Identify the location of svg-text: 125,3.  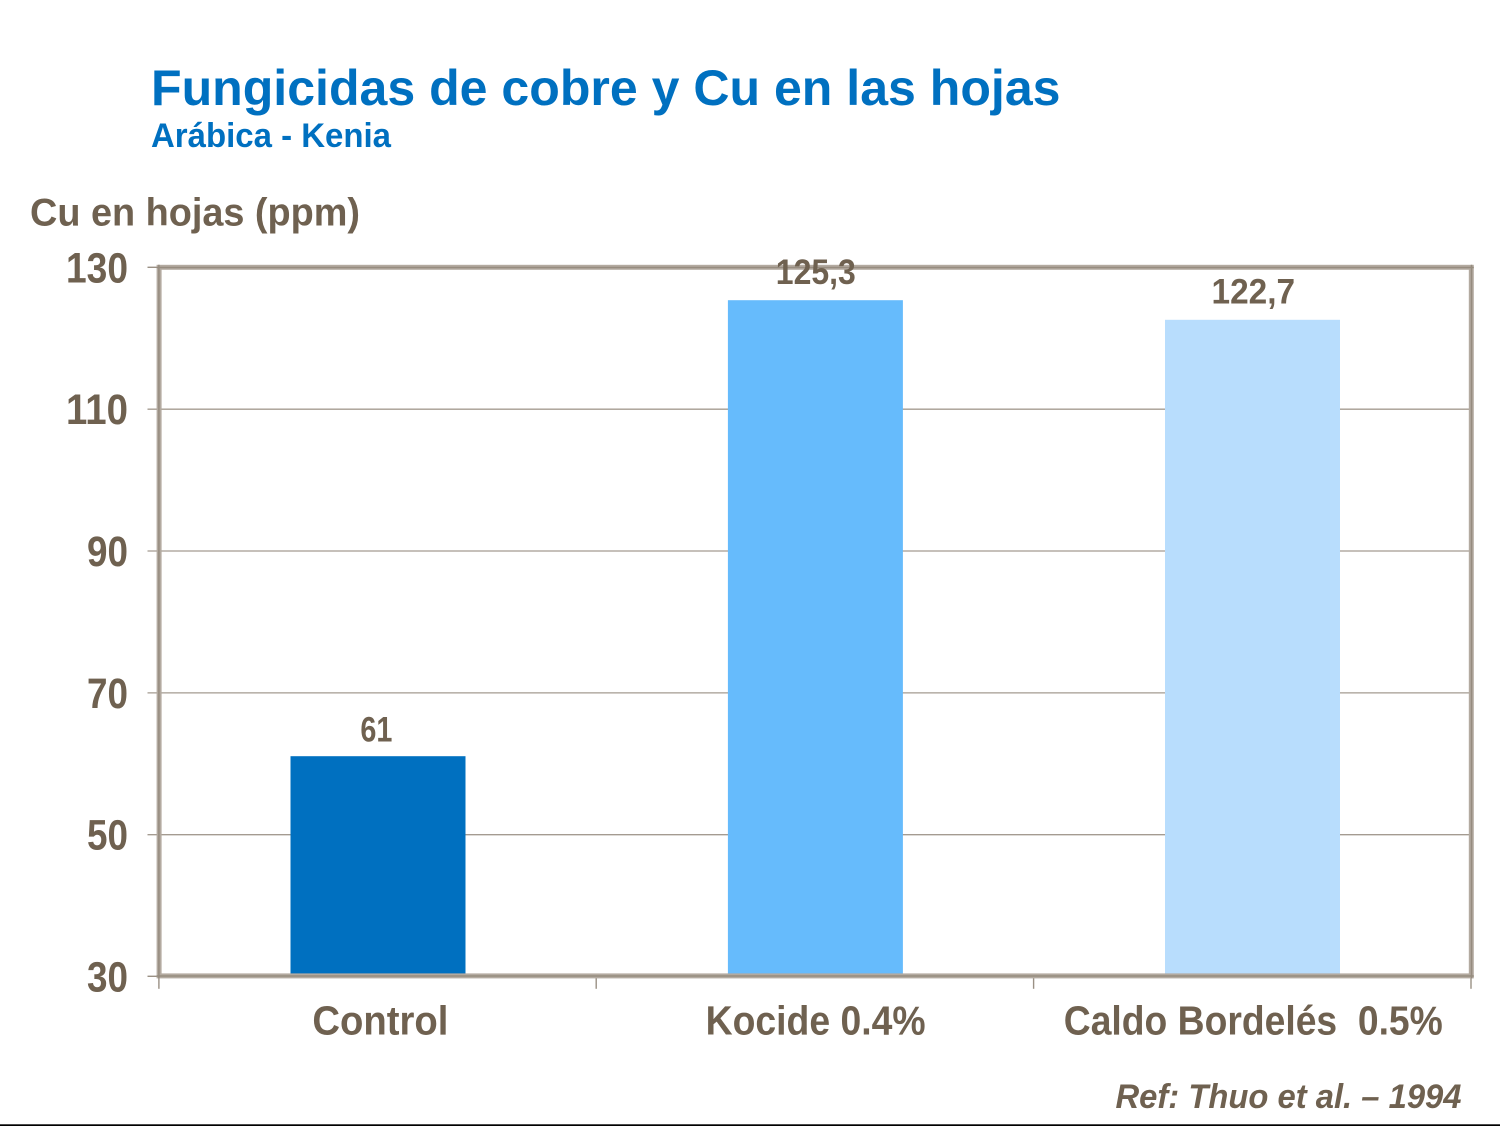
(816, 272).